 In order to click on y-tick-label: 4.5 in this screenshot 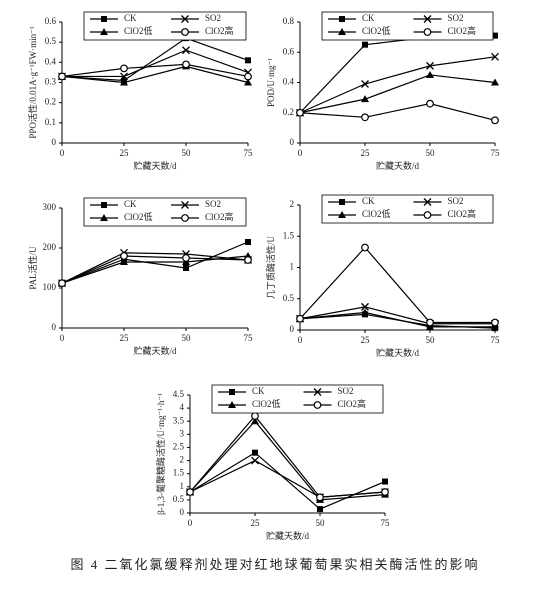, I will do `click(179, 394)`.